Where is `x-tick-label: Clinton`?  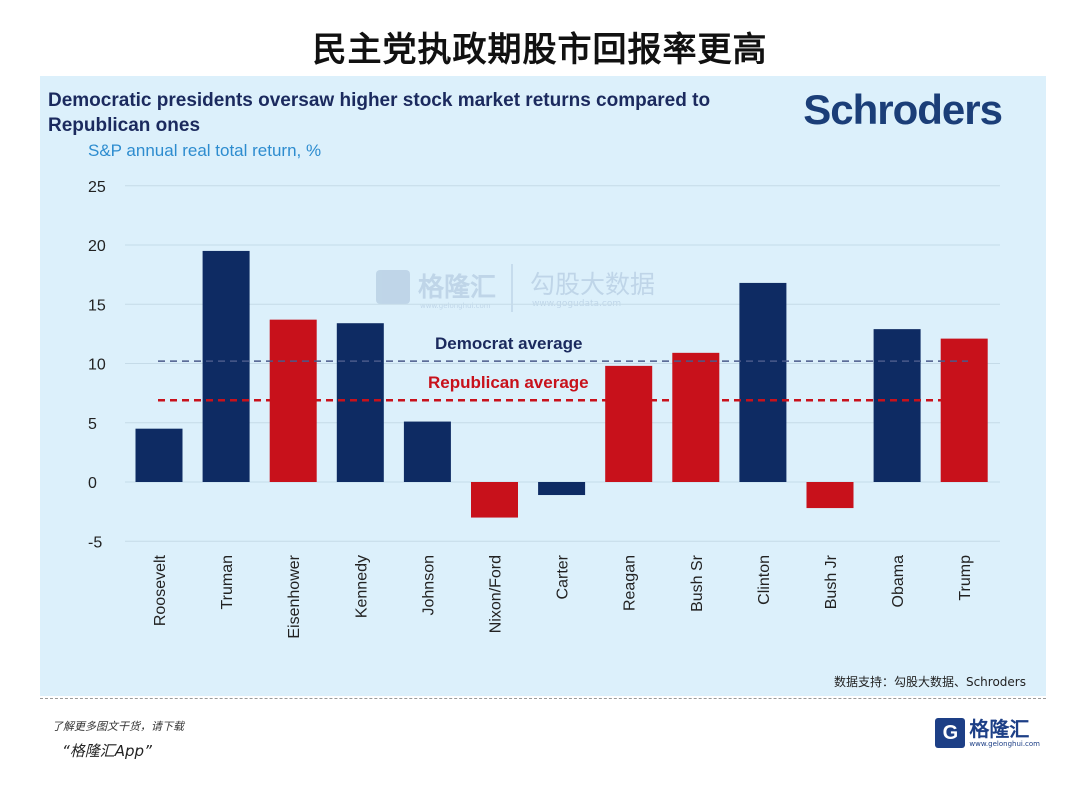
x-tick-label: Clinton is located at coordinates (764, 580).